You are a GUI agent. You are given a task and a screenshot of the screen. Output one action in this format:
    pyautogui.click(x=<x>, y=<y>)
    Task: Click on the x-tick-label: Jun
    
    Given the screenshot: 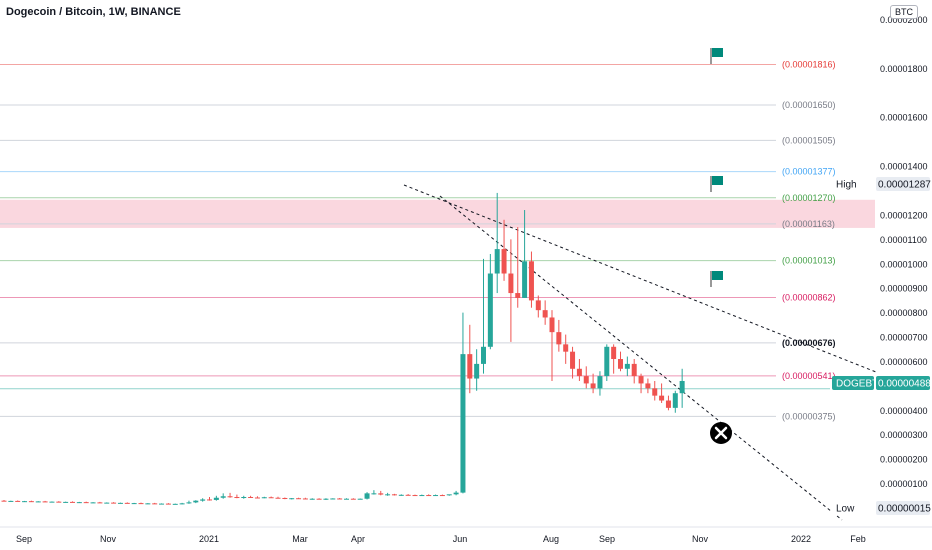 What is the action you would take?
    pyautogui.click(x=460, y=539)
    